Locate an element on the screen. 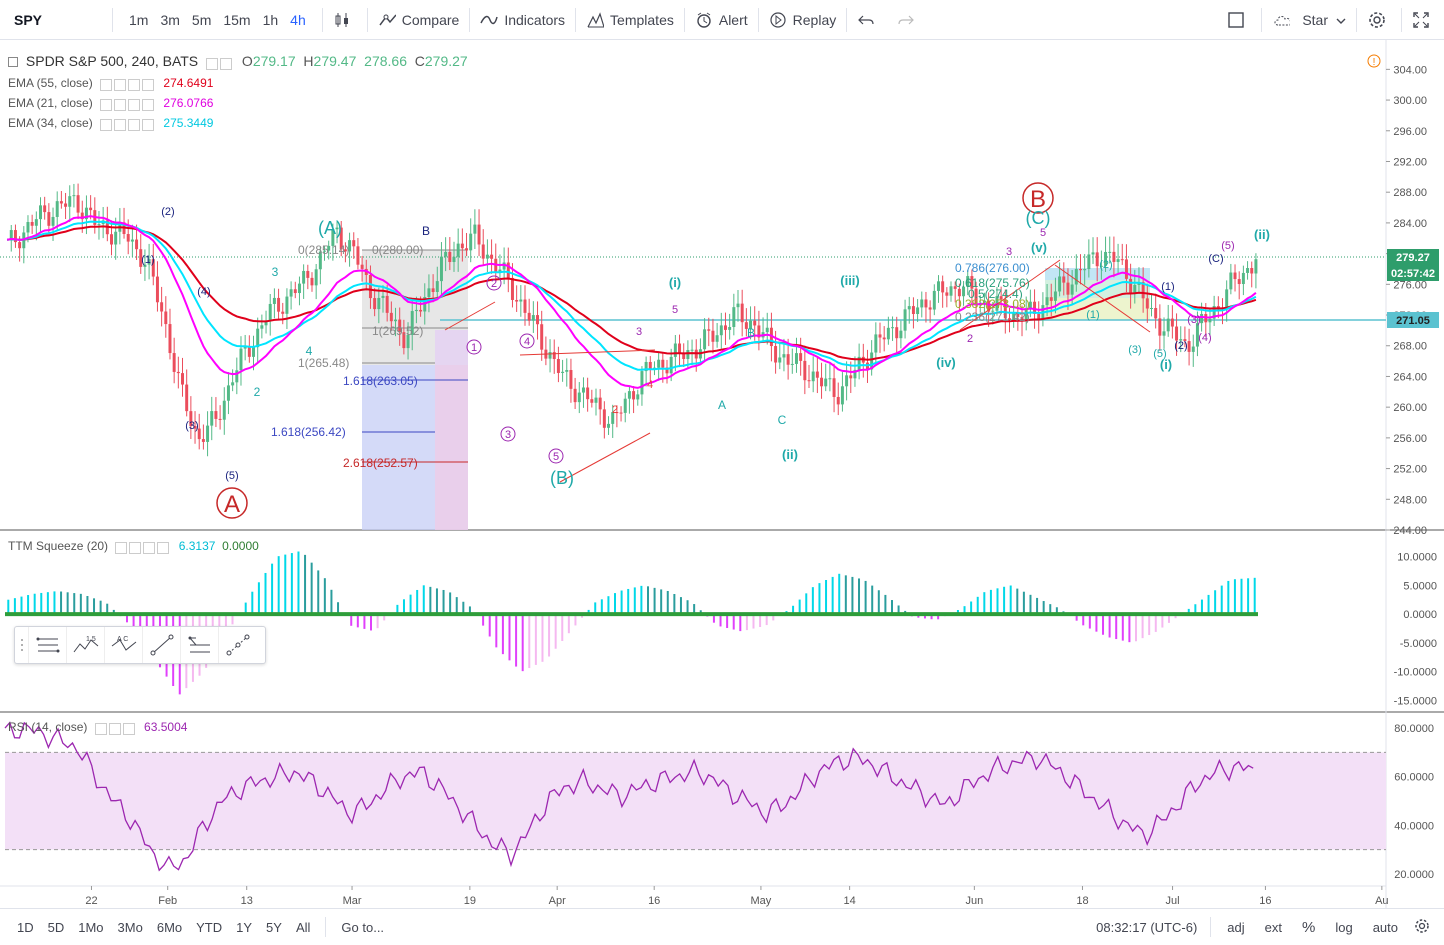 The image size is (1444, 945). fullscreen-box-button is located at coordinates (1239, 20).